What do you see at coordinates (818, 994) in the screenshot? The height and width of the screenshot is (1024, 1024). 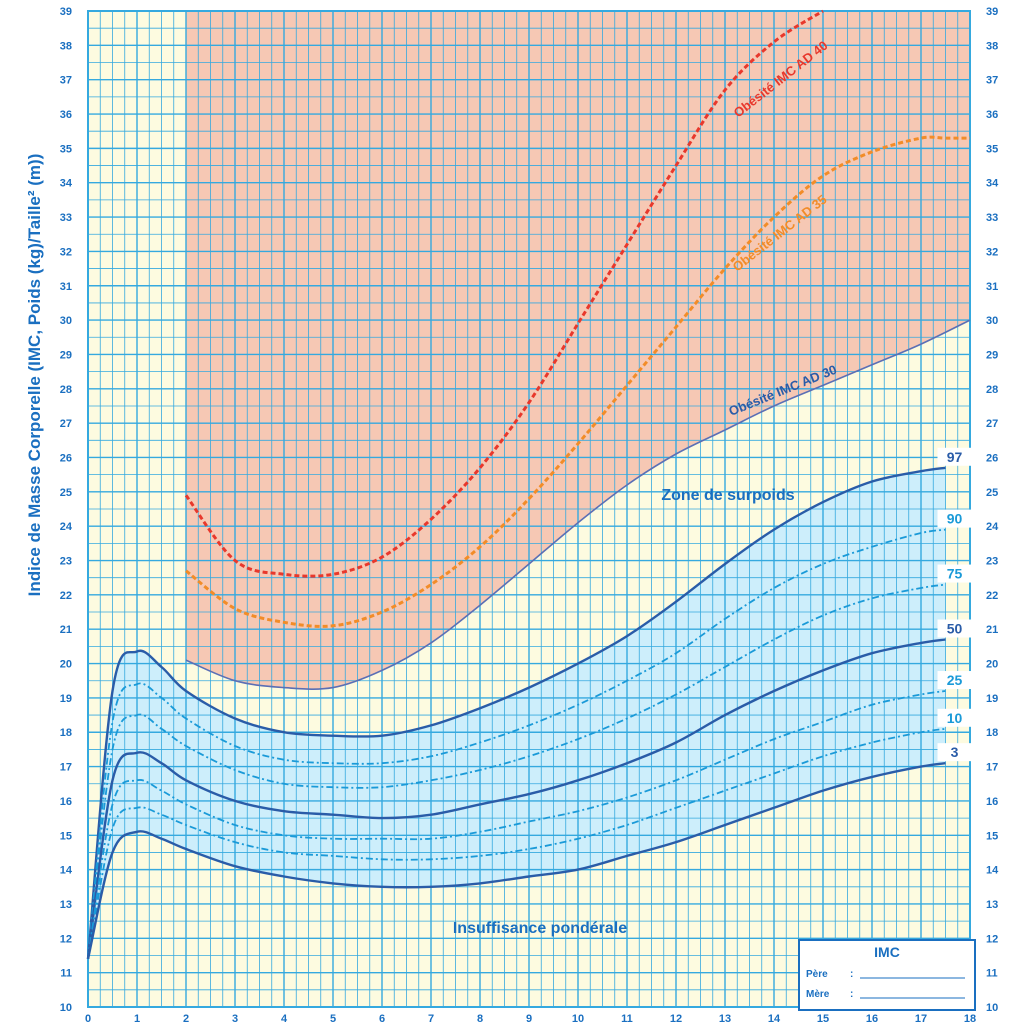 I see `legend-mere-label: Mère` at bounding box center [818, 994].